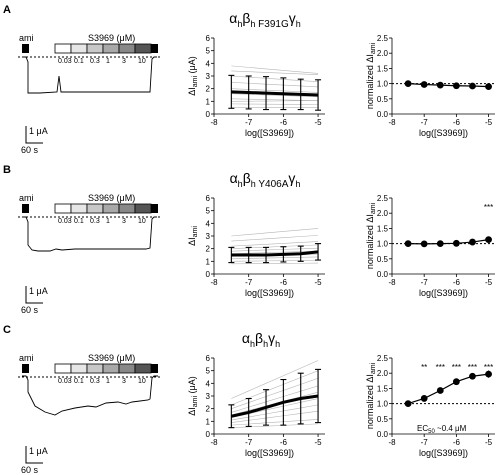 The width and height of the screenshot is (500, 475). What do you see at coordinates (38, 131) in the screenshot?
I see `scale-current-label: 1 μA` at bounding box center [38, 131].